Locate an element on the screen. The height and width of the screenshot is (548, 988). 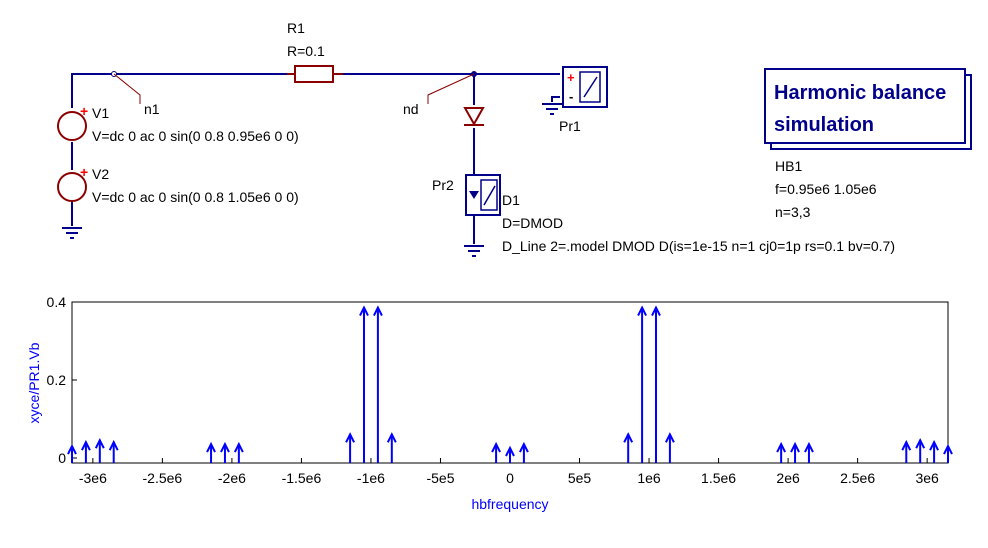
v1-plus-sign: + is located at coordinates (84, 111).